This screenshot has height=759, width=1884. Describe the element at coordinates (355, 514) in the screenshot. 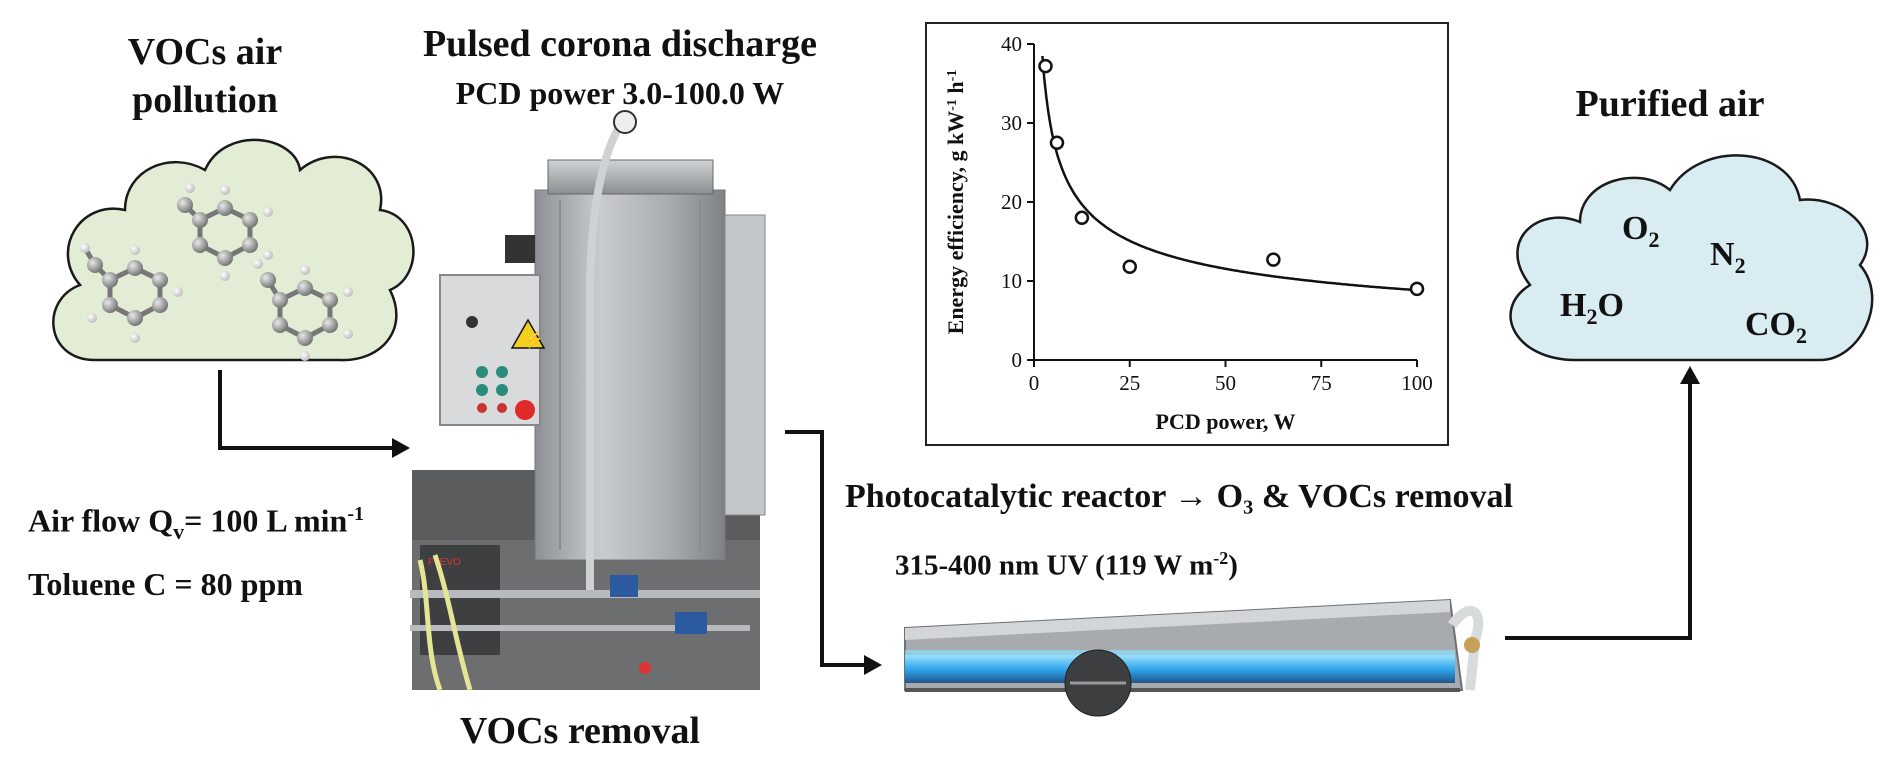

I see `air-flow-exponent: -1` at that location.